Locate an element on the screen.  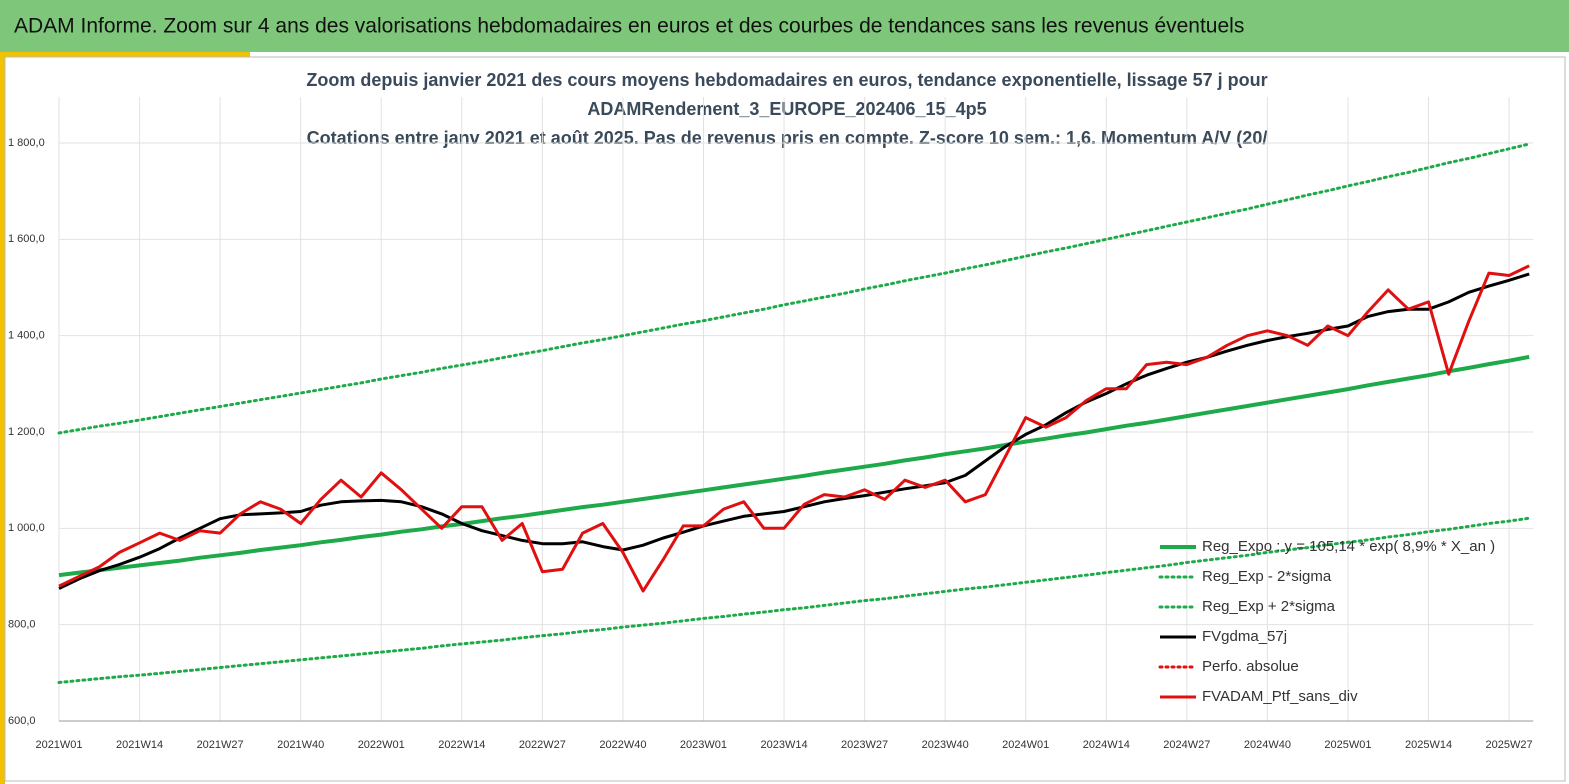
x-tick-label: 2023W14 is located at coordinates (783, 745).